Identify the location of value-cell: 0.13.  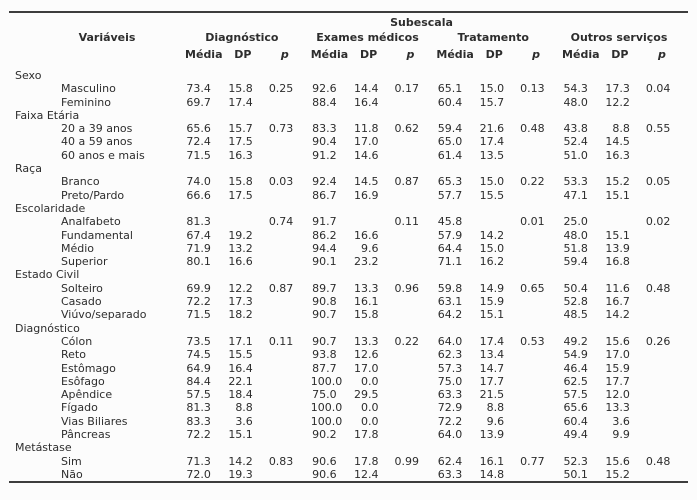
(532, 89).